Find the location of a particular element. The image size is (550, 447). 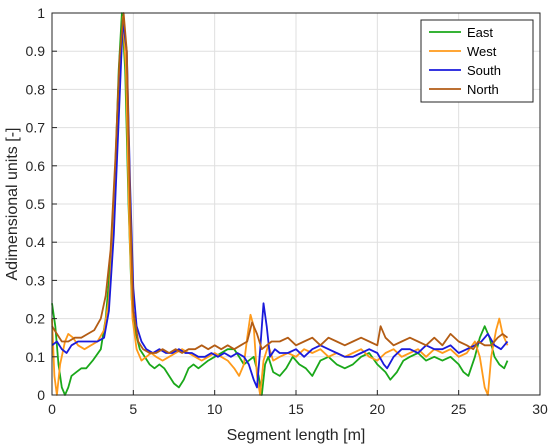

legend: East West South North is located at coordinates (477, 61).